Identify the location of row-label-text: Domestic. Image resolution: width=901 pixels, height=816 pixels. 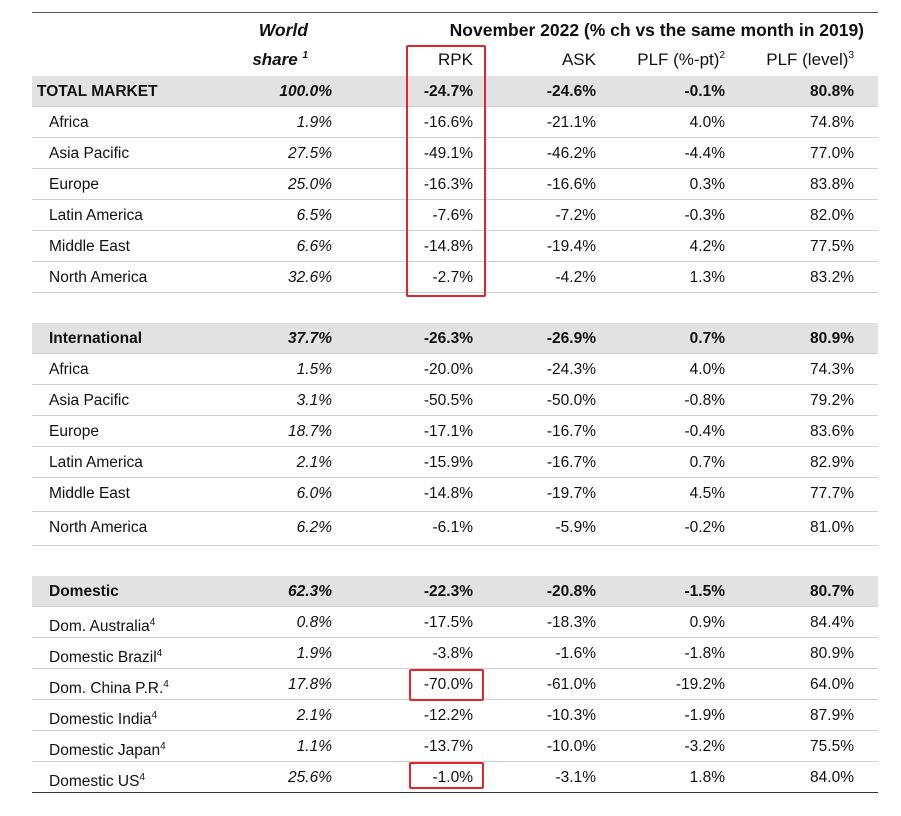
(84, 591).